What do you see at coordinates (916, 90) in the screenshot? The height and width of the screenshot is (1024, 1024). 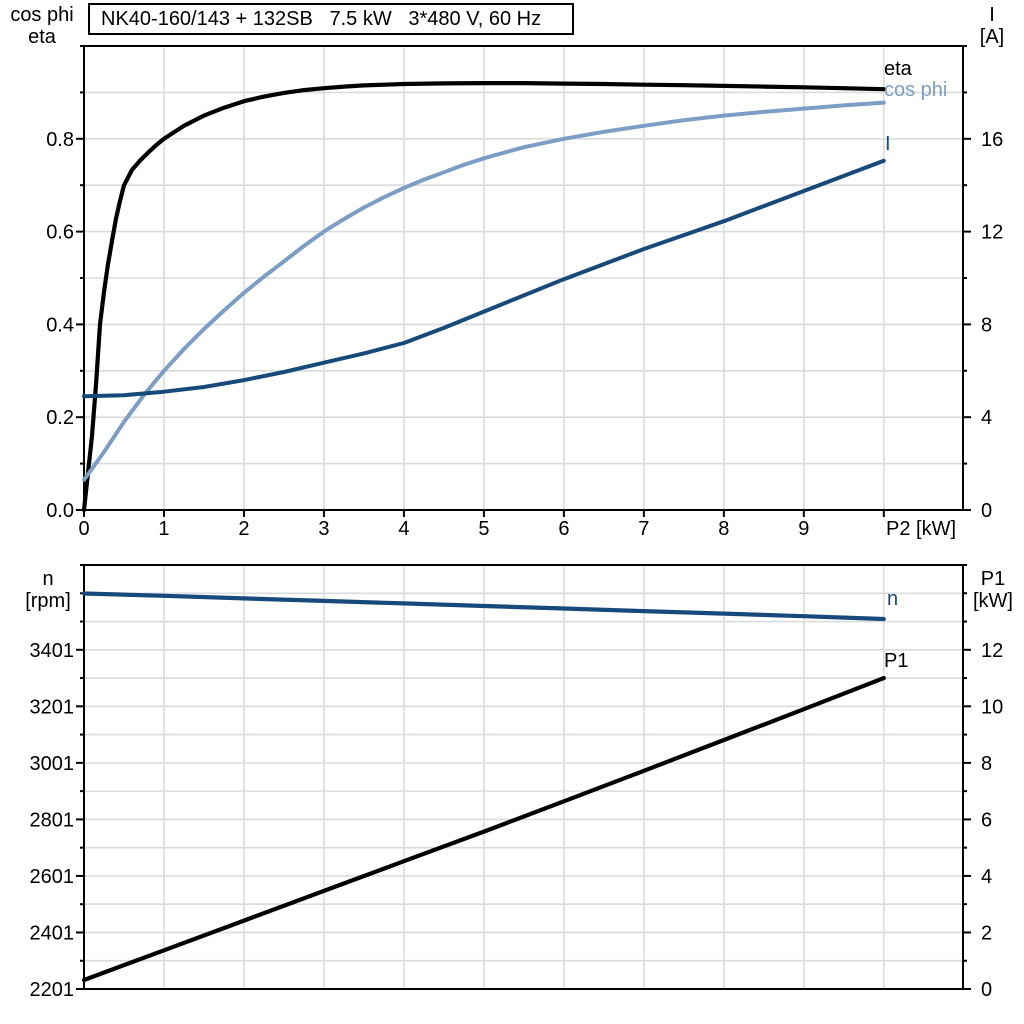 I see `cos-phi-curve-label: cos phi` at bounding box center [916, 90].